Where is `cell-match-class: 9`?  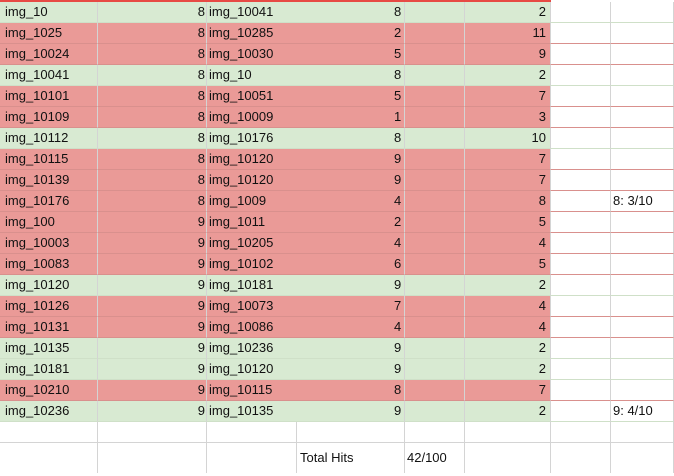 cell-match-class: 9 is located at coordinates (351, 159).